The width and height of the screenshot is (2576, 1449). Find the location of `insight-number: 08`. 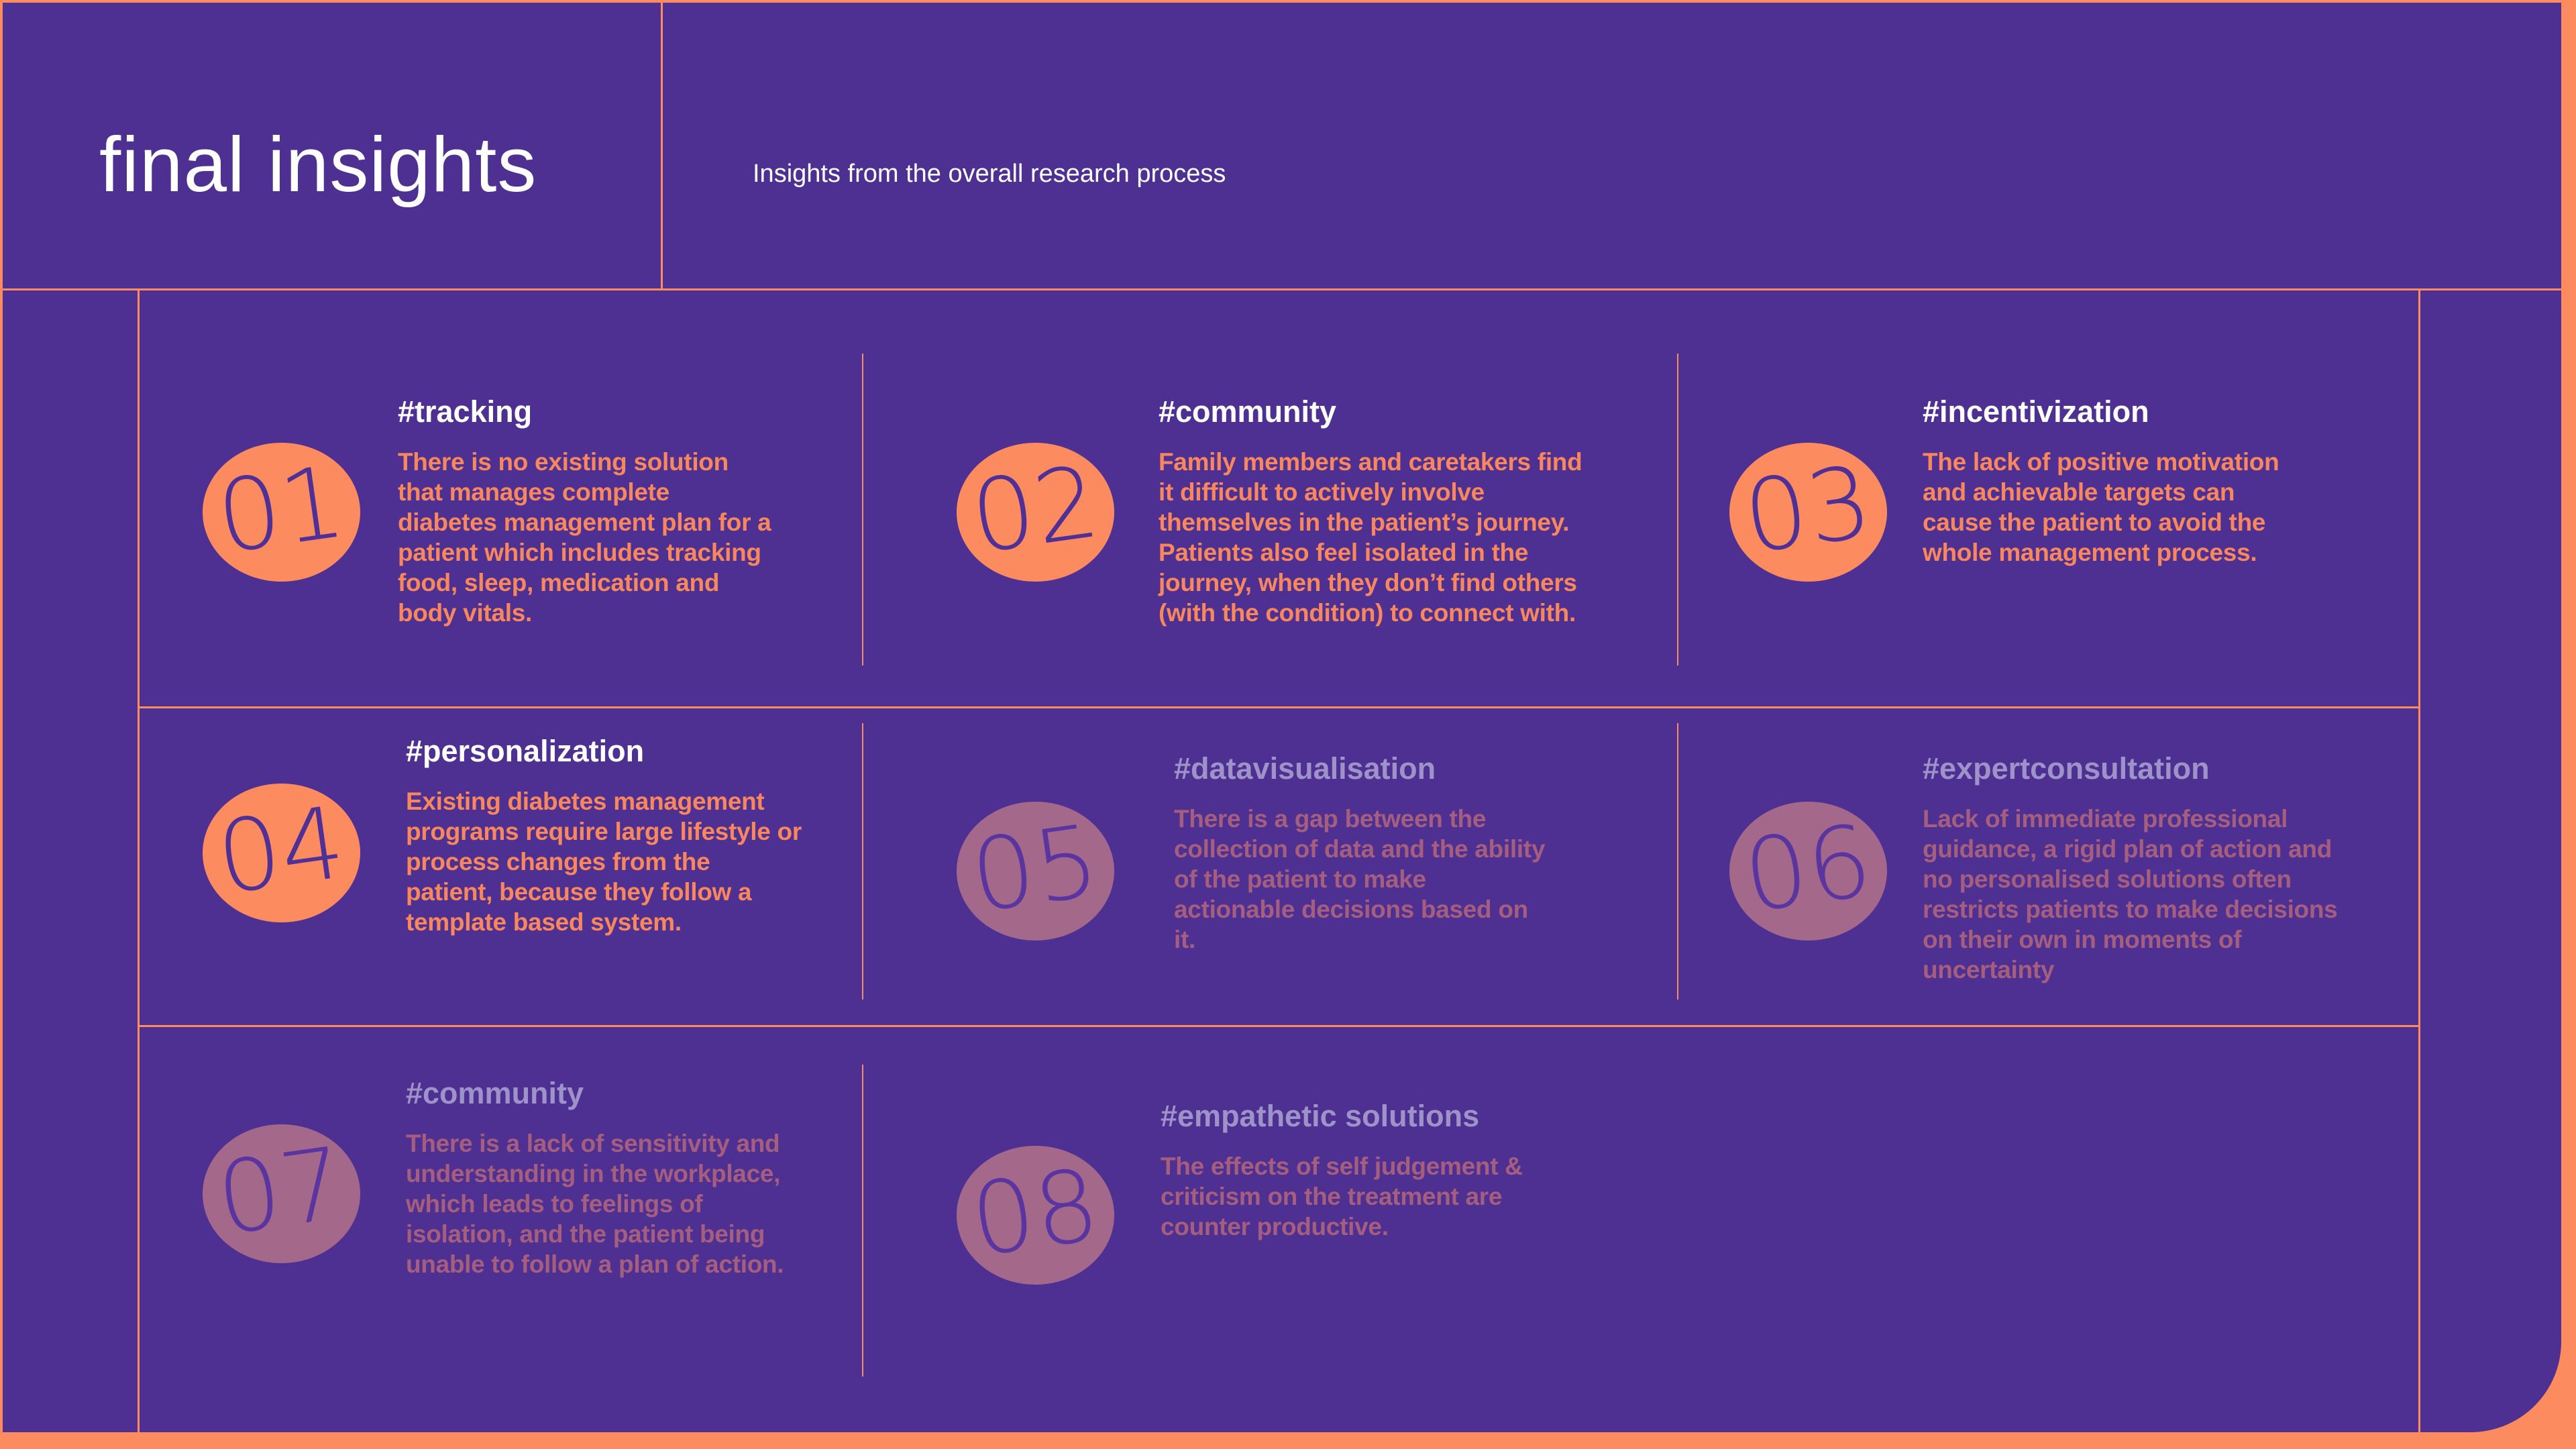

insight-number: 08 is located at coordinates (1035, 1212).